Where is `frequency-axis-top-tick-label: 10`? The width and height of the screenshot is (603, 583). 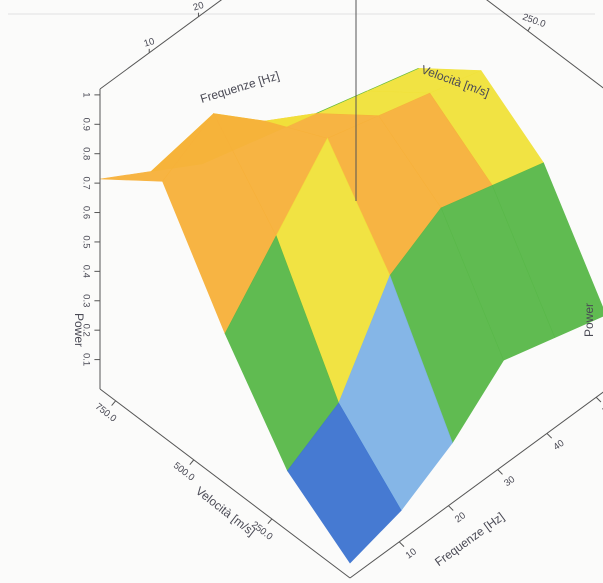
frequency-axis-top-tick-label: 10 is located at coordinates (149, 43).